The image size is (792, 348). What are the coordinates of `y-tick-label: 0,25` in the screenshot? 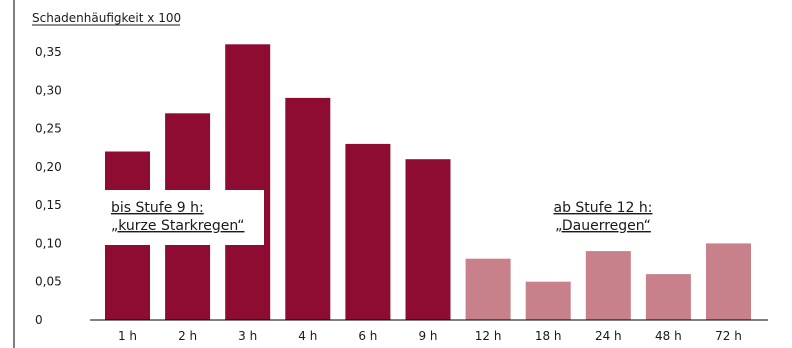 It's located at (48, 129).